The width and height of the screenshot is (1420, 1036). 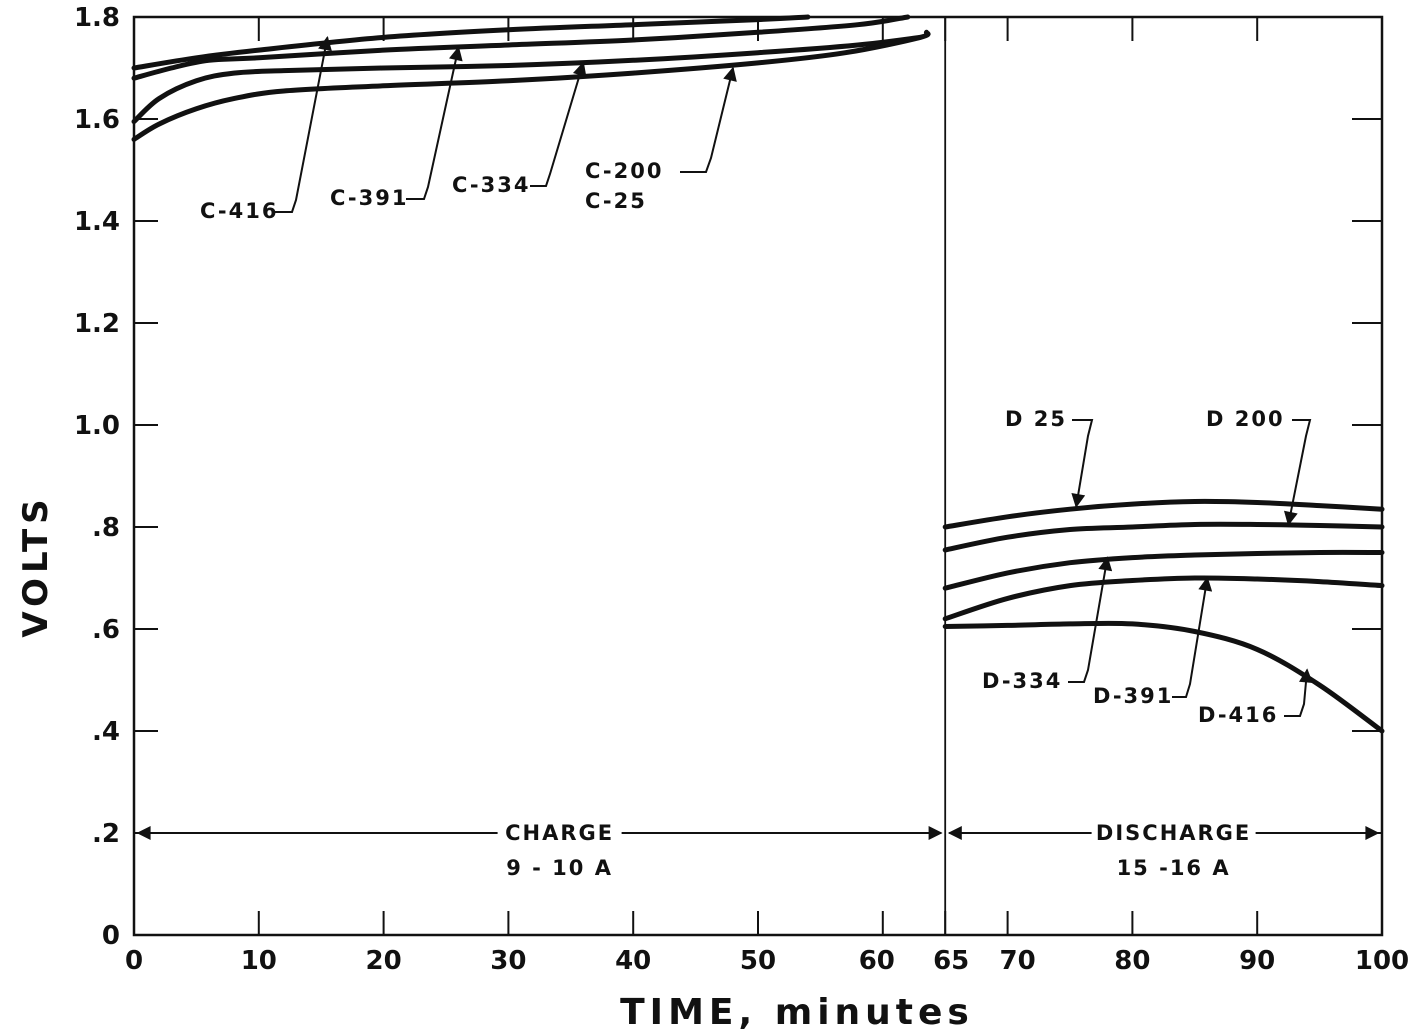 I want to click on annotation-label: C-334, so click(x=491, y=185).